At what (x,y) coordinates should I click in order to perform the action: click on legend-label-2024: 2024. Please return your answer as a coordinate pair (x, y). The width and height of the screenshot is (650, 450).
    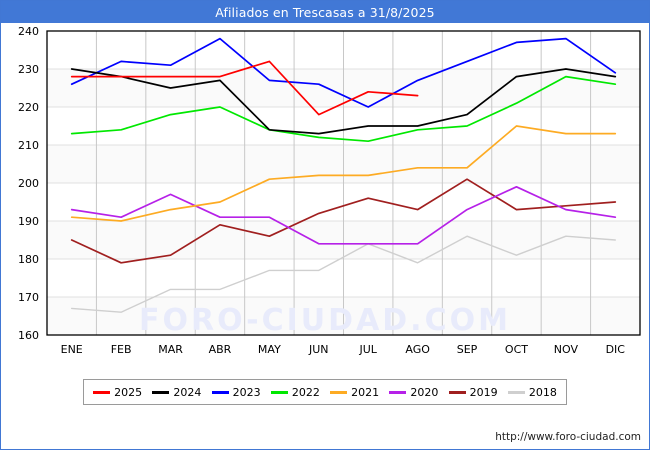
    Looking at the image, I should click on (187, 392).